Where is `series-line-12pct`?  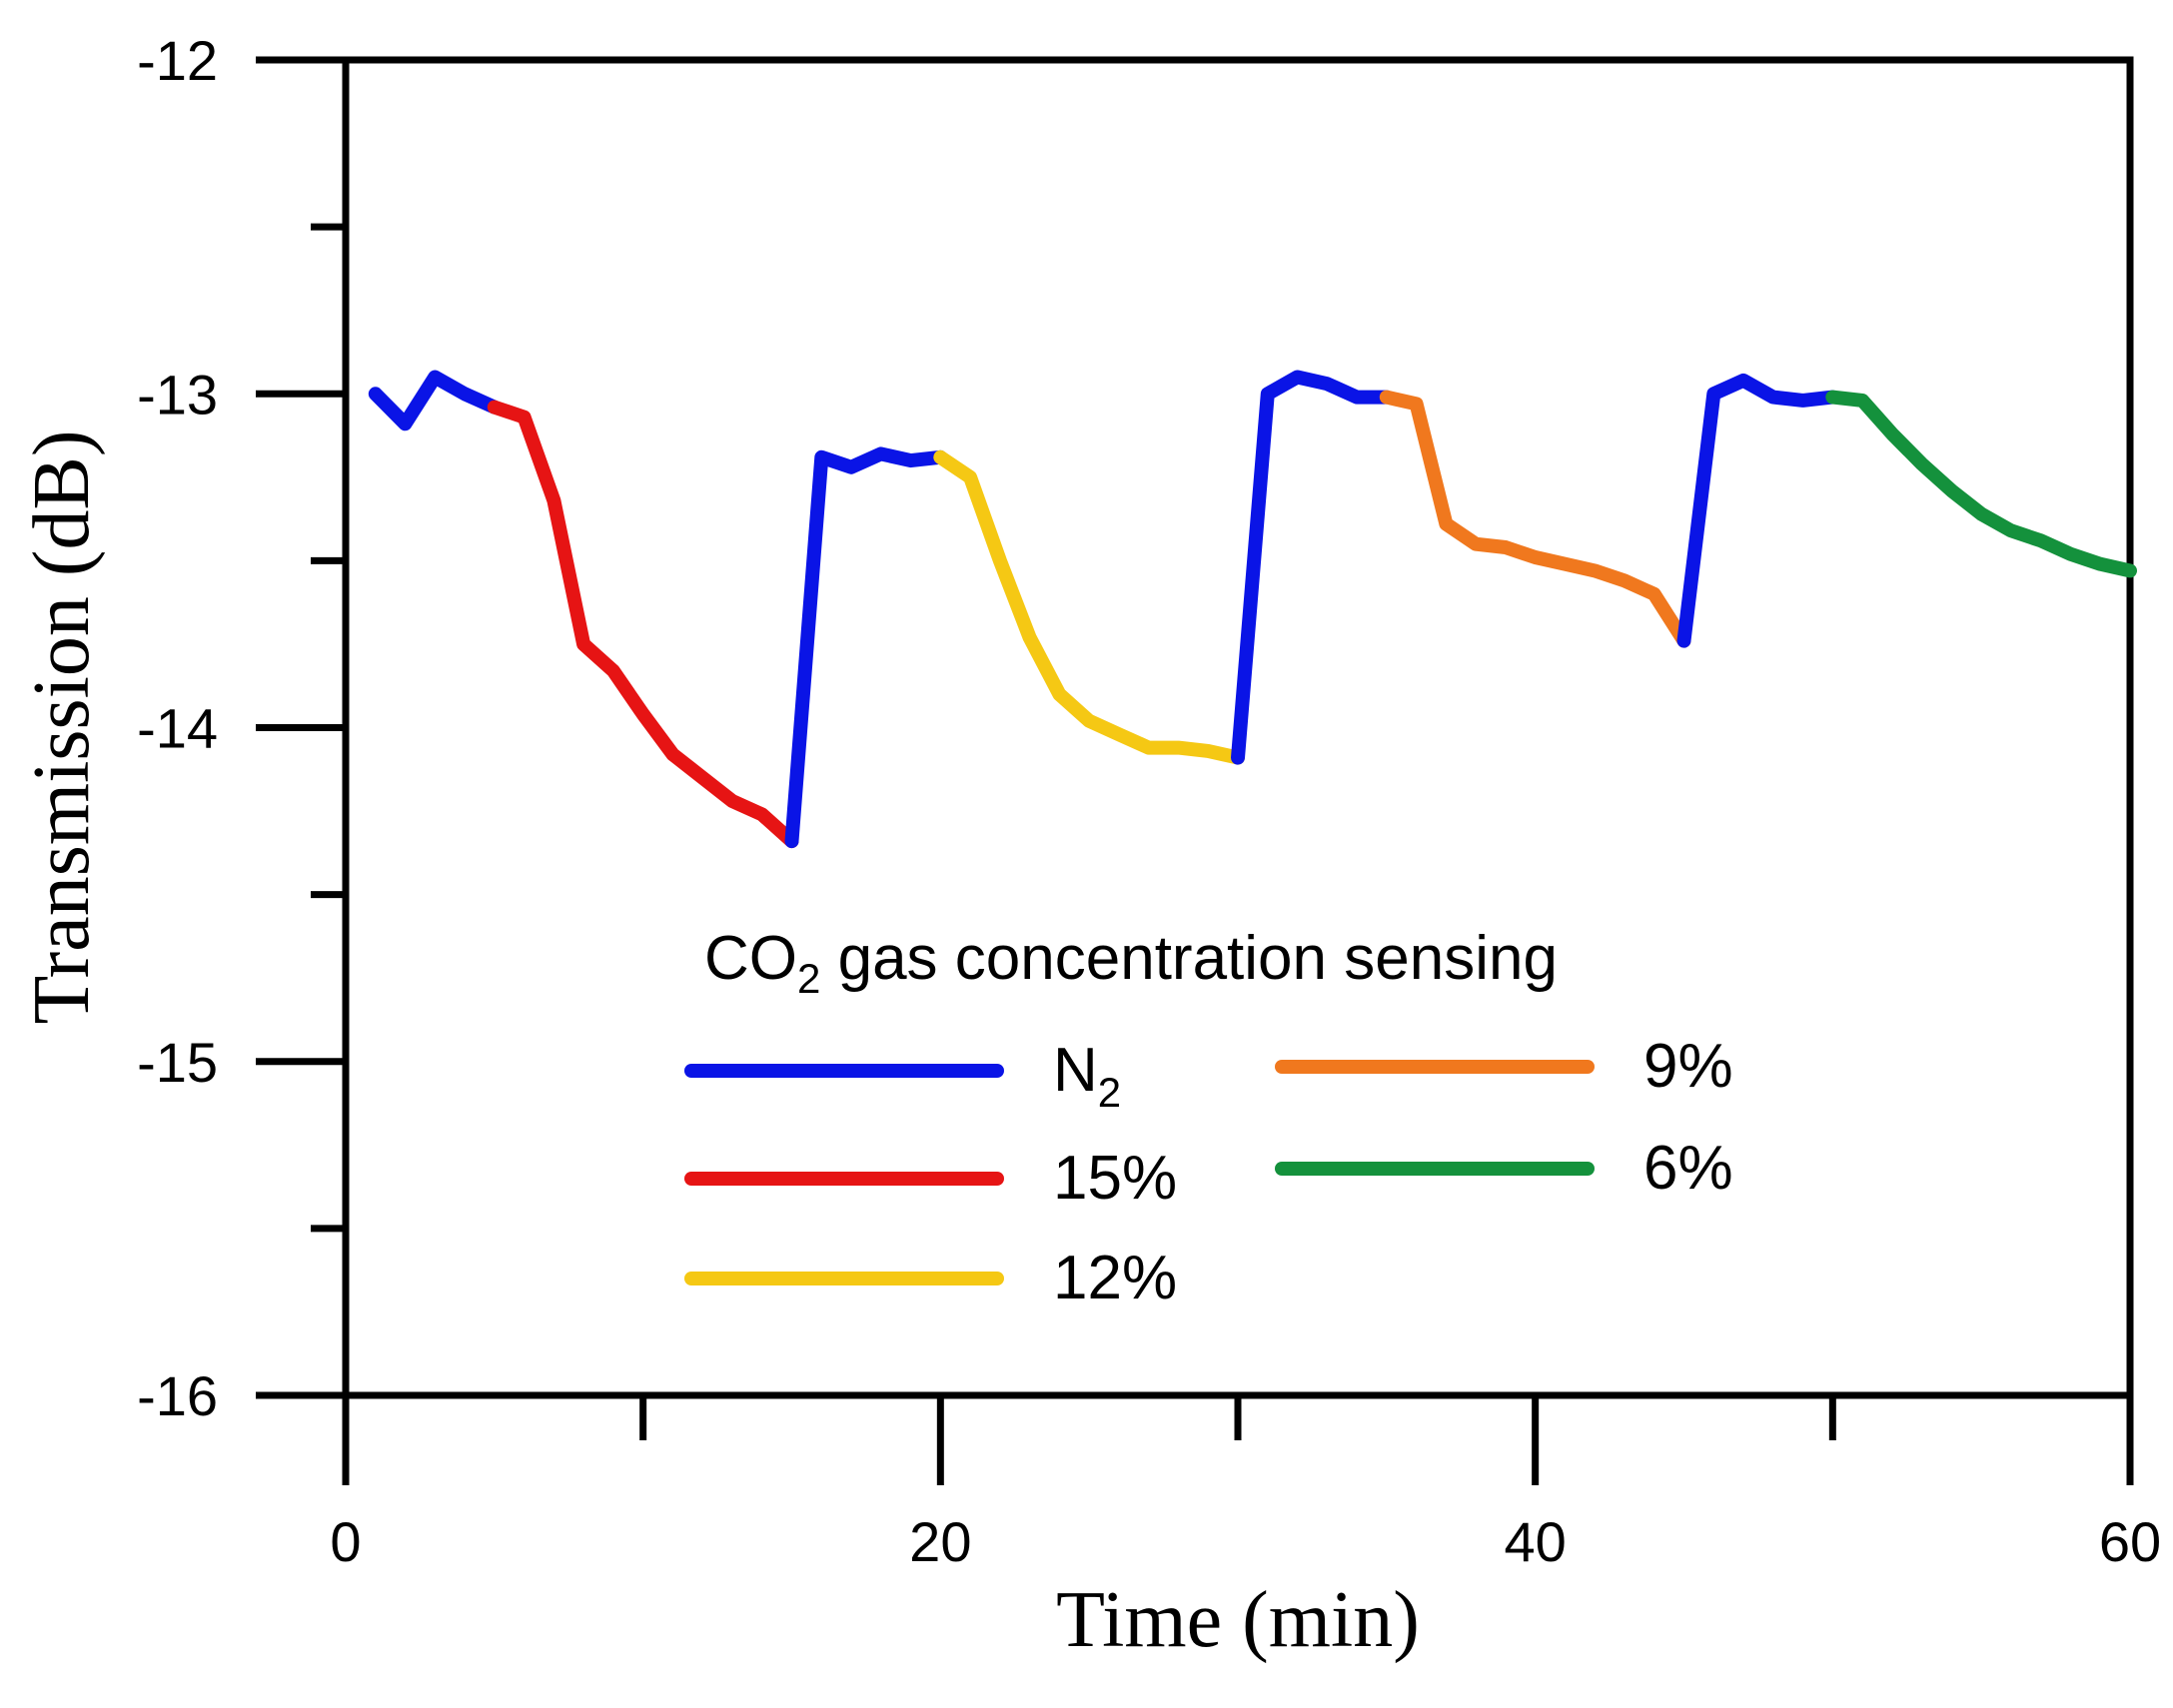
series-line-12pct is located at coordinates (1089, 607).